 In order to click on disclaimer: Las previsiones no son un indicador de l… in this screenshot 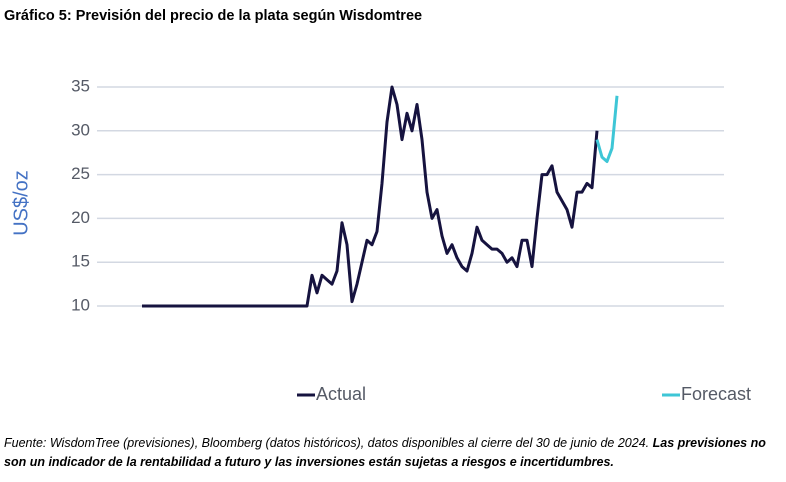, I will do `click(385, 452)`.